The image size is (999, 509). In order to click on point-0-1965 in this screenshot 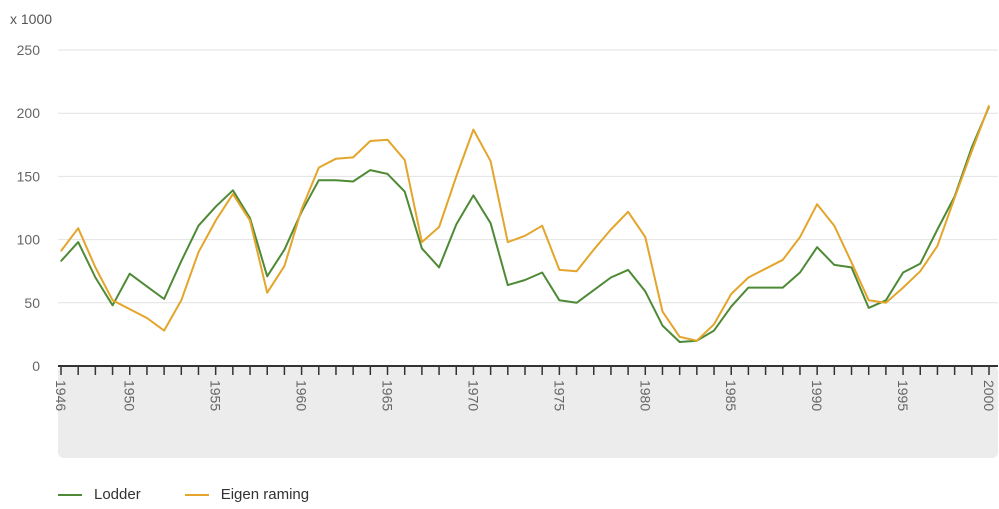, I will do `click(387, 174)`.